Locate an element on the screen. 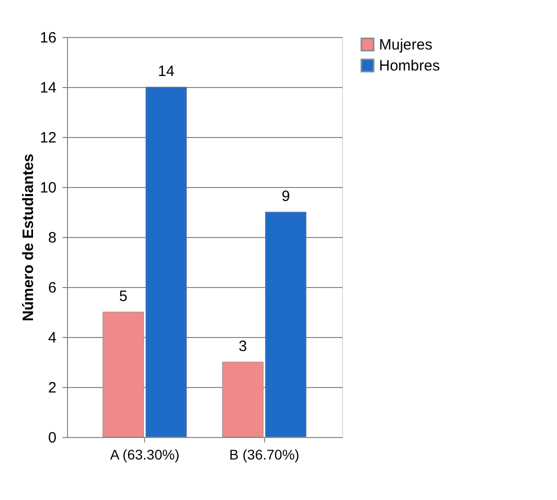  y-tick-label: 8 is located at coordinates (52, 238).